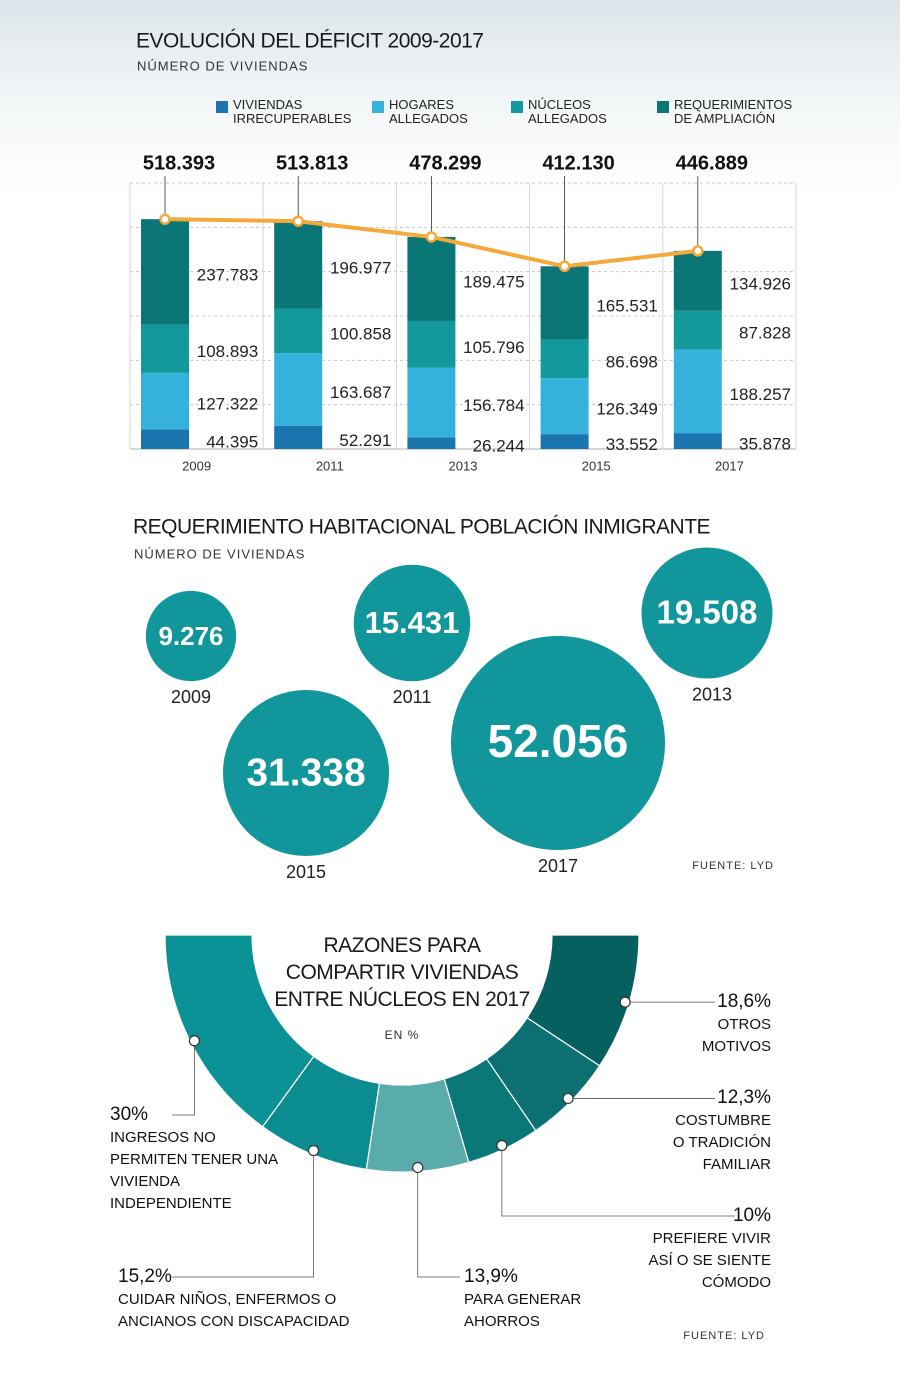 The width and height of the screenshot is (900, 1378). What do you see at coordinates (596, 465) in the screenshot?
I see `x-tick-label: 2015` at bounding box center [596, 465].